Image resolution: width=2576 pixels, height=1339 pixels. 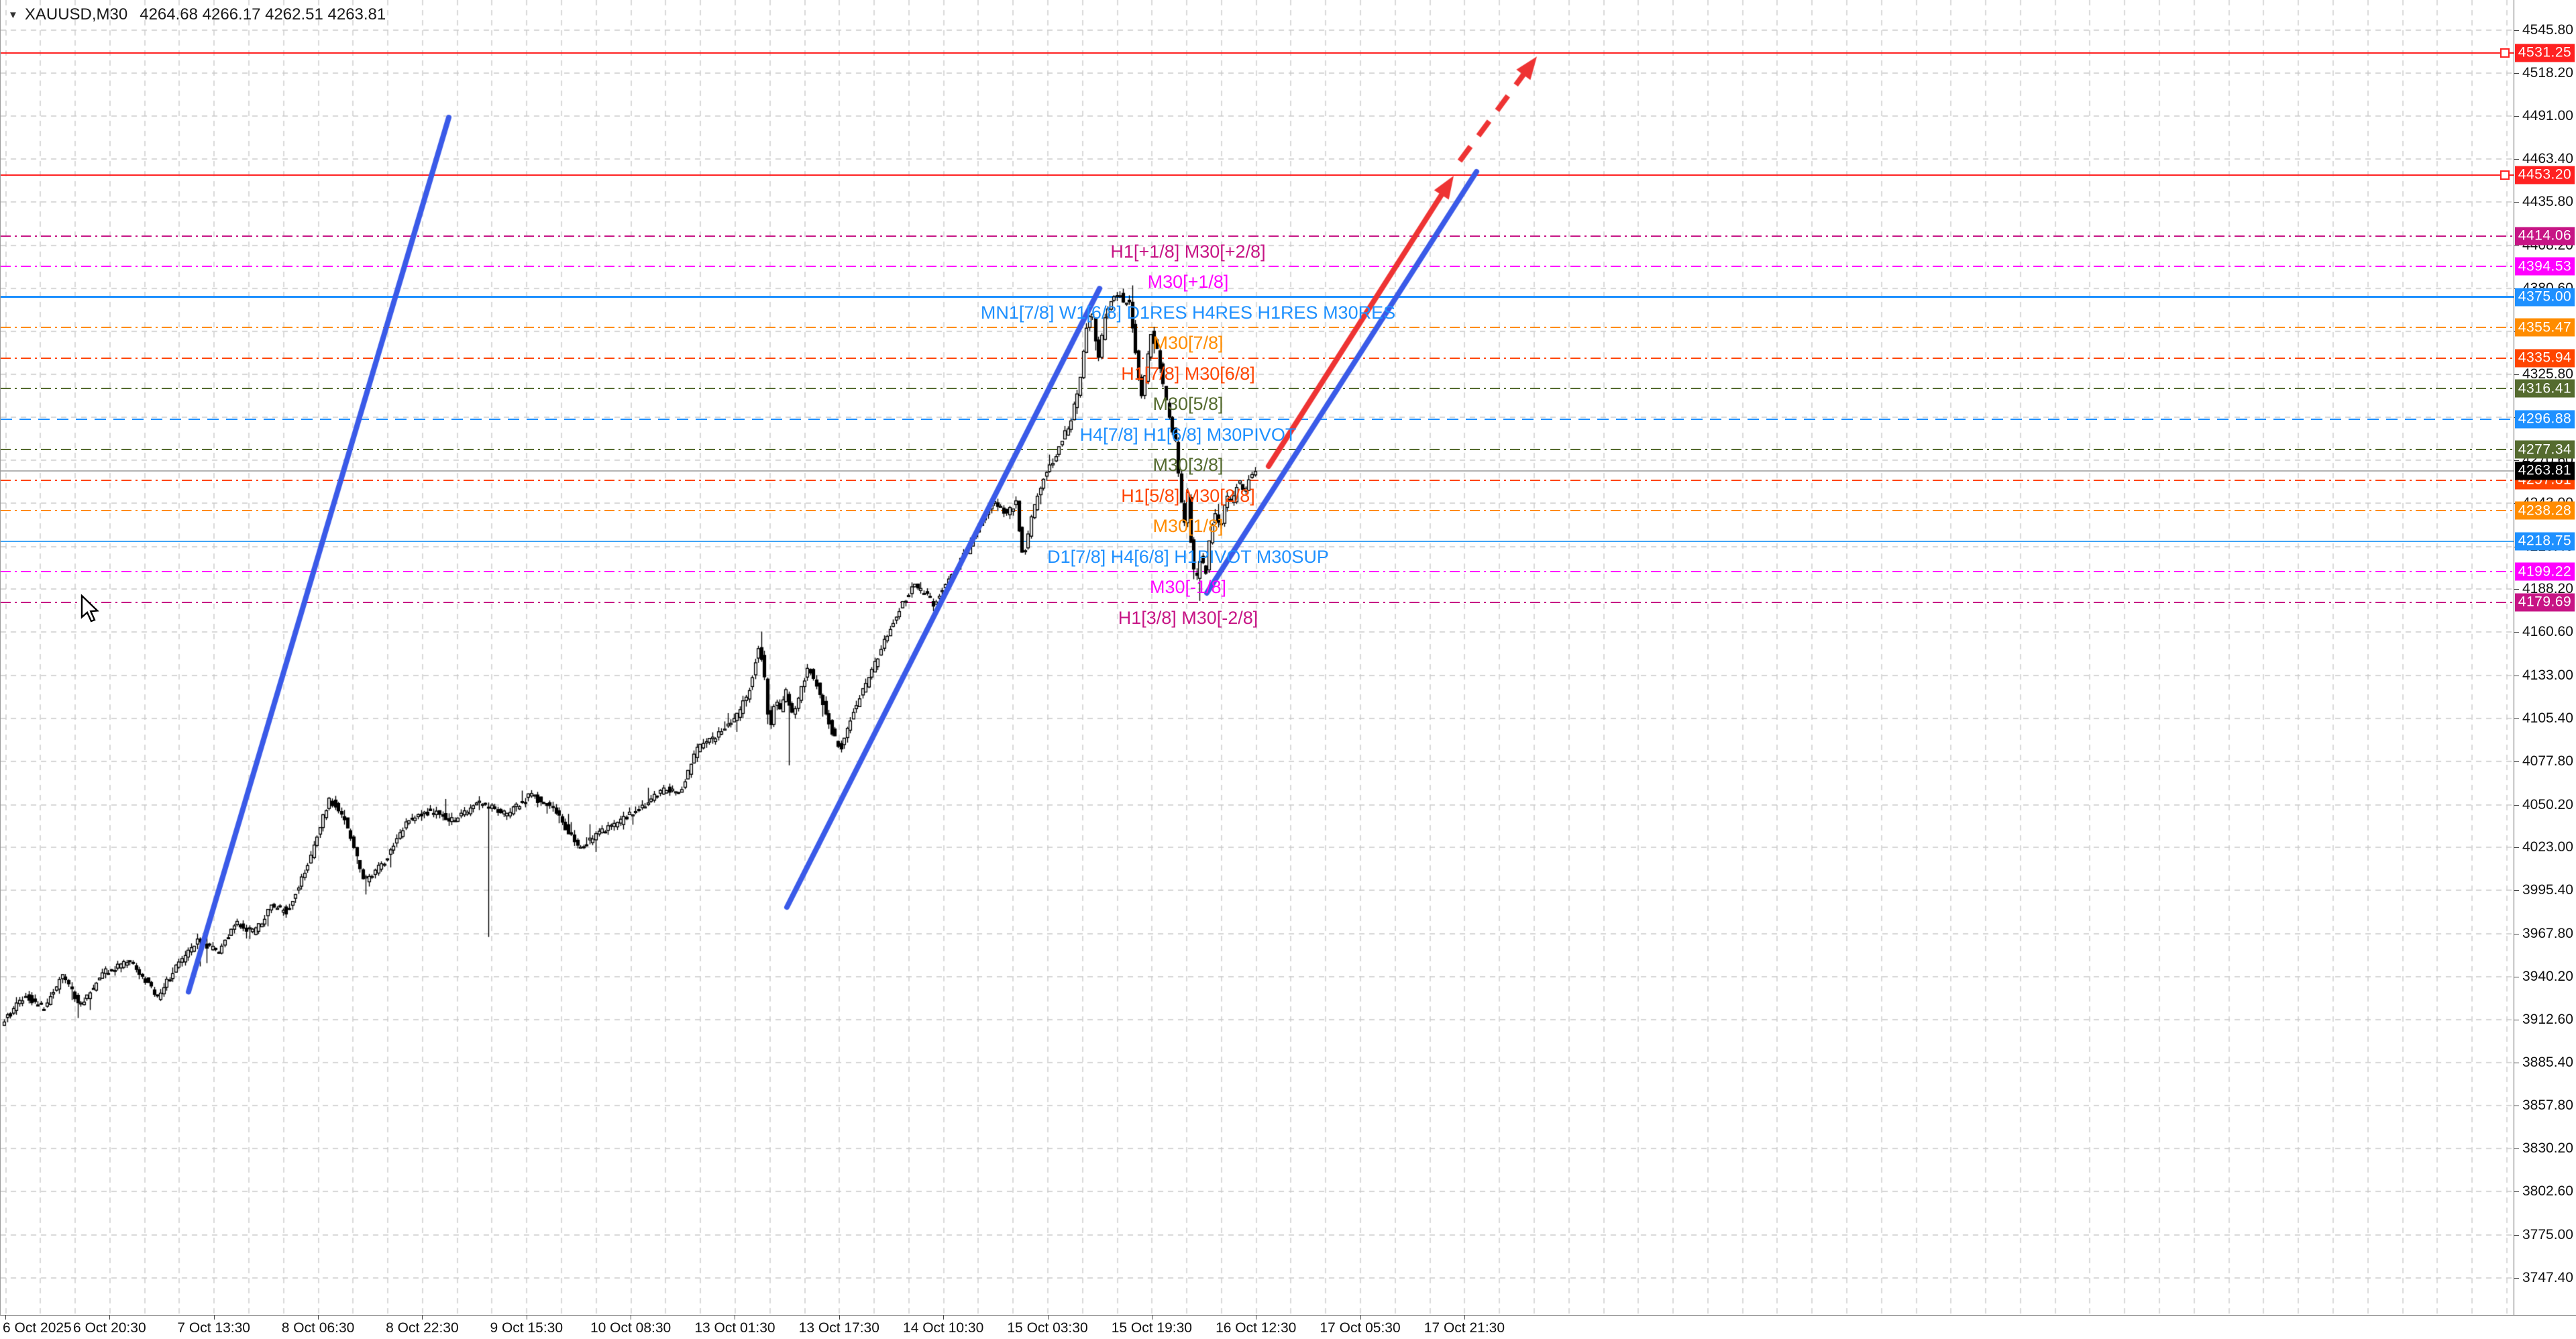 I want to click on price-tick-label: 3885.40, so click(x=2547, y=1062).